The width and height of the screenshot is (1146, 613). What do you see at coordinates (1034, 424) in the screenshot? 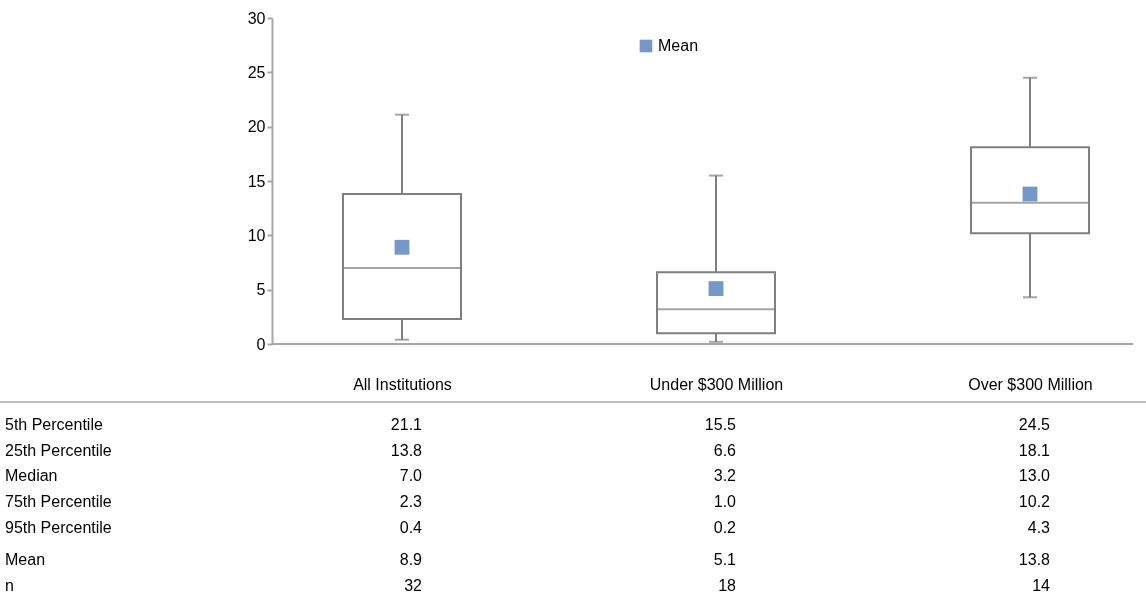
I see `text: 24.5` at bounding box center [1034, 424].